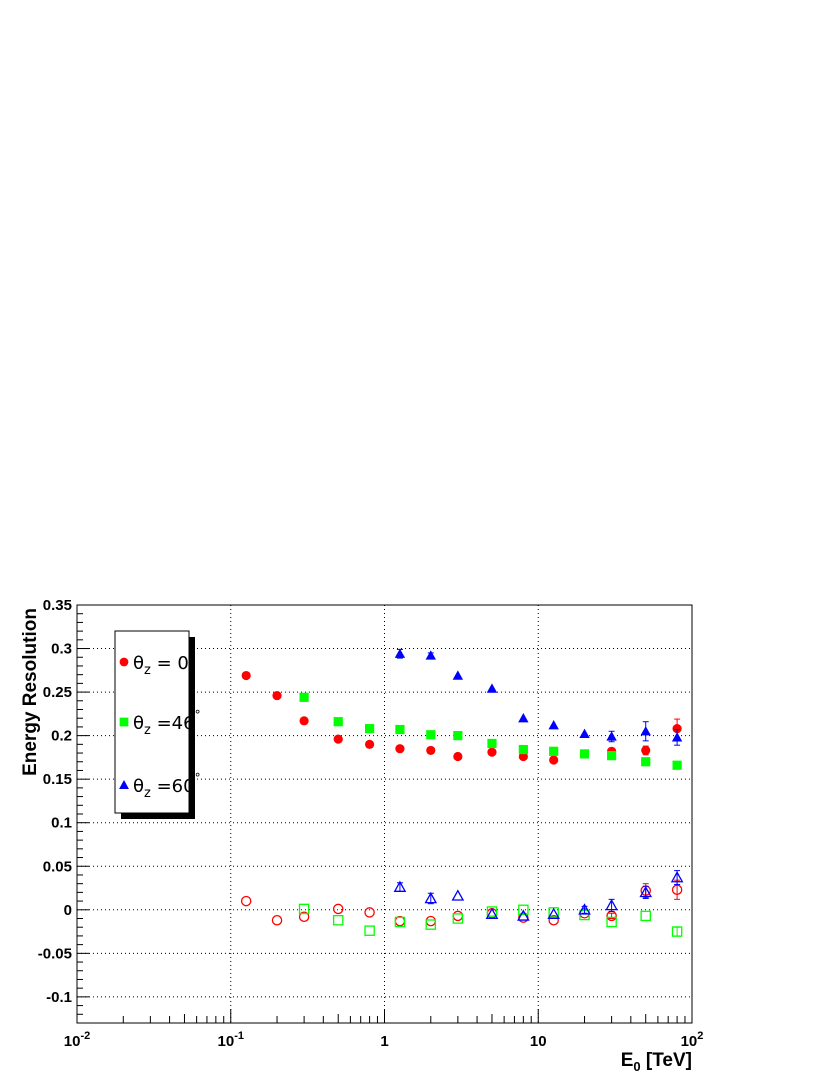  Describe the element at coordinates (61, 736) in the screenshot. I see `y-tick-label: 0.2` at that location.